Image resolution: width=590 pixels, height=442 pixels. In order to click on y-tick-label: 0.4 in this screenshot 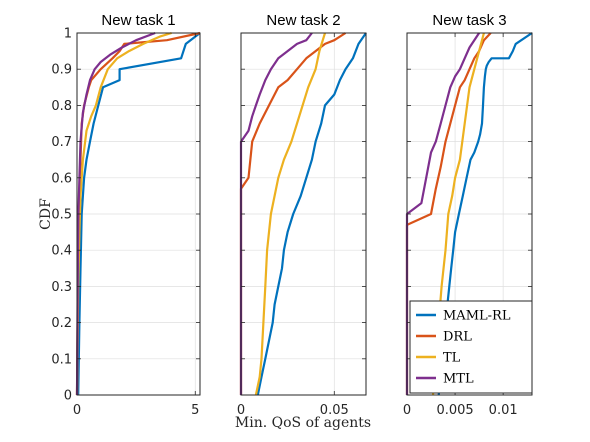, I will do `click(61, 251)`.